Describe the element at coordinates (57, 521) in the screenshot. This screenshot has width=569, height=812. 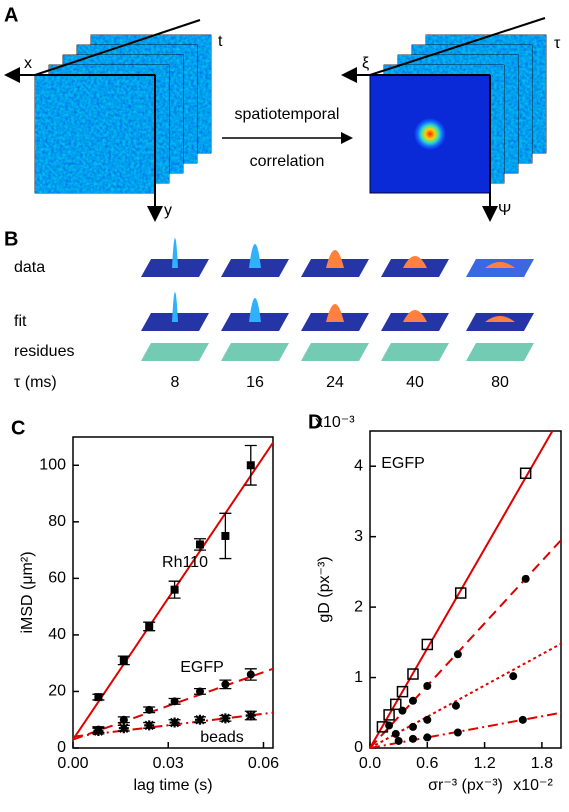
I see `y-tick-label: 80` at that location.